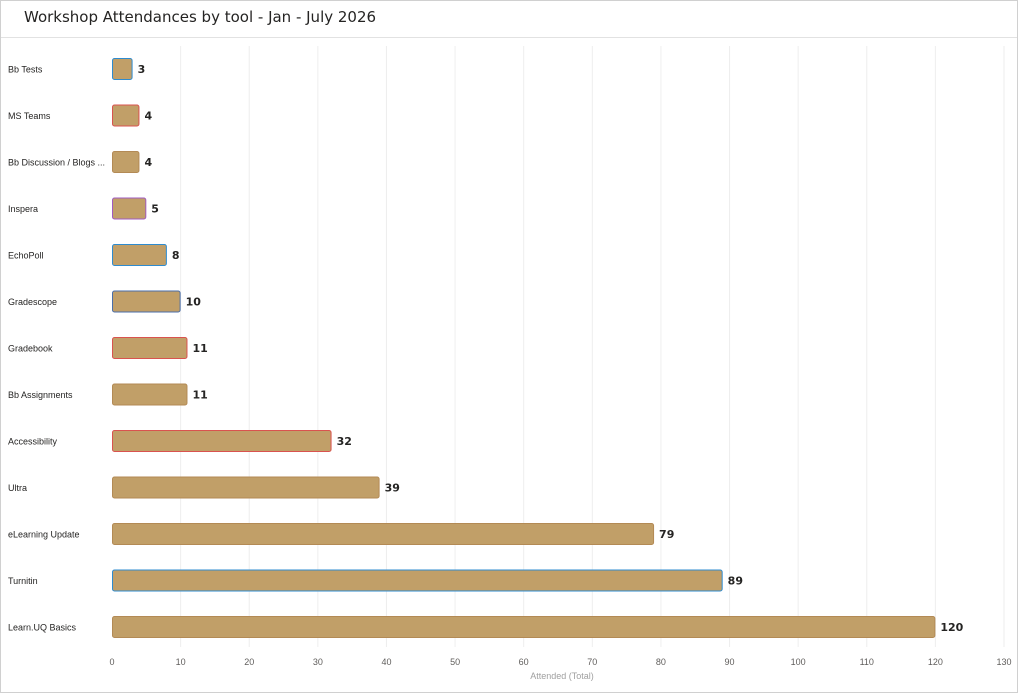  What do you see at coordinates (40, 395) in the screenshot?
I see `category-label: Bb Assignments` at bounding box center [40, 395].